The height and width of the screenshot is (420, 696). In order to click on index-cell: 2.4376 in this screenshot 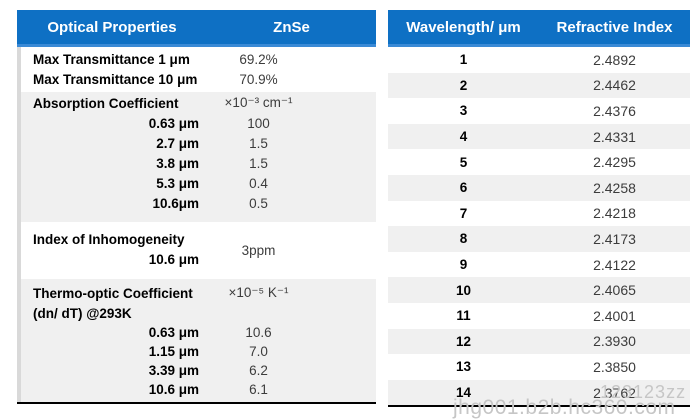, I will do `click(614, 110)`.